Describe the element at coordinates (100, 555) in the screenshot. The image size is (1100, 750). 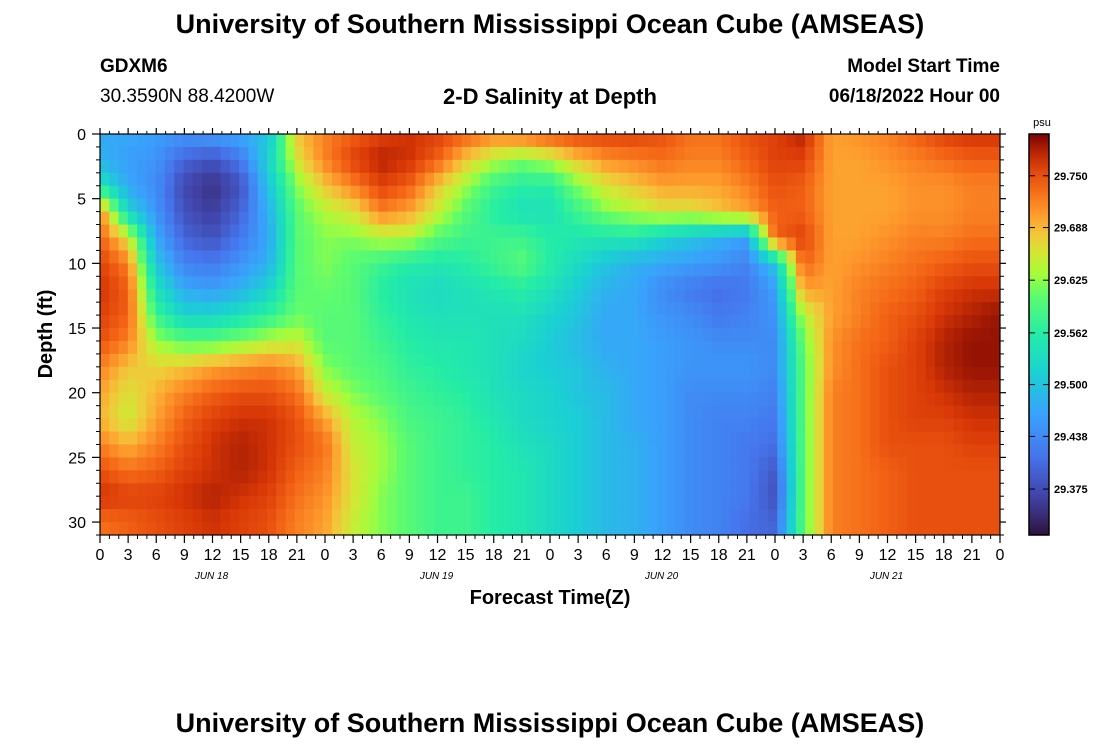
I see `x-tick-label: 0` at that location.